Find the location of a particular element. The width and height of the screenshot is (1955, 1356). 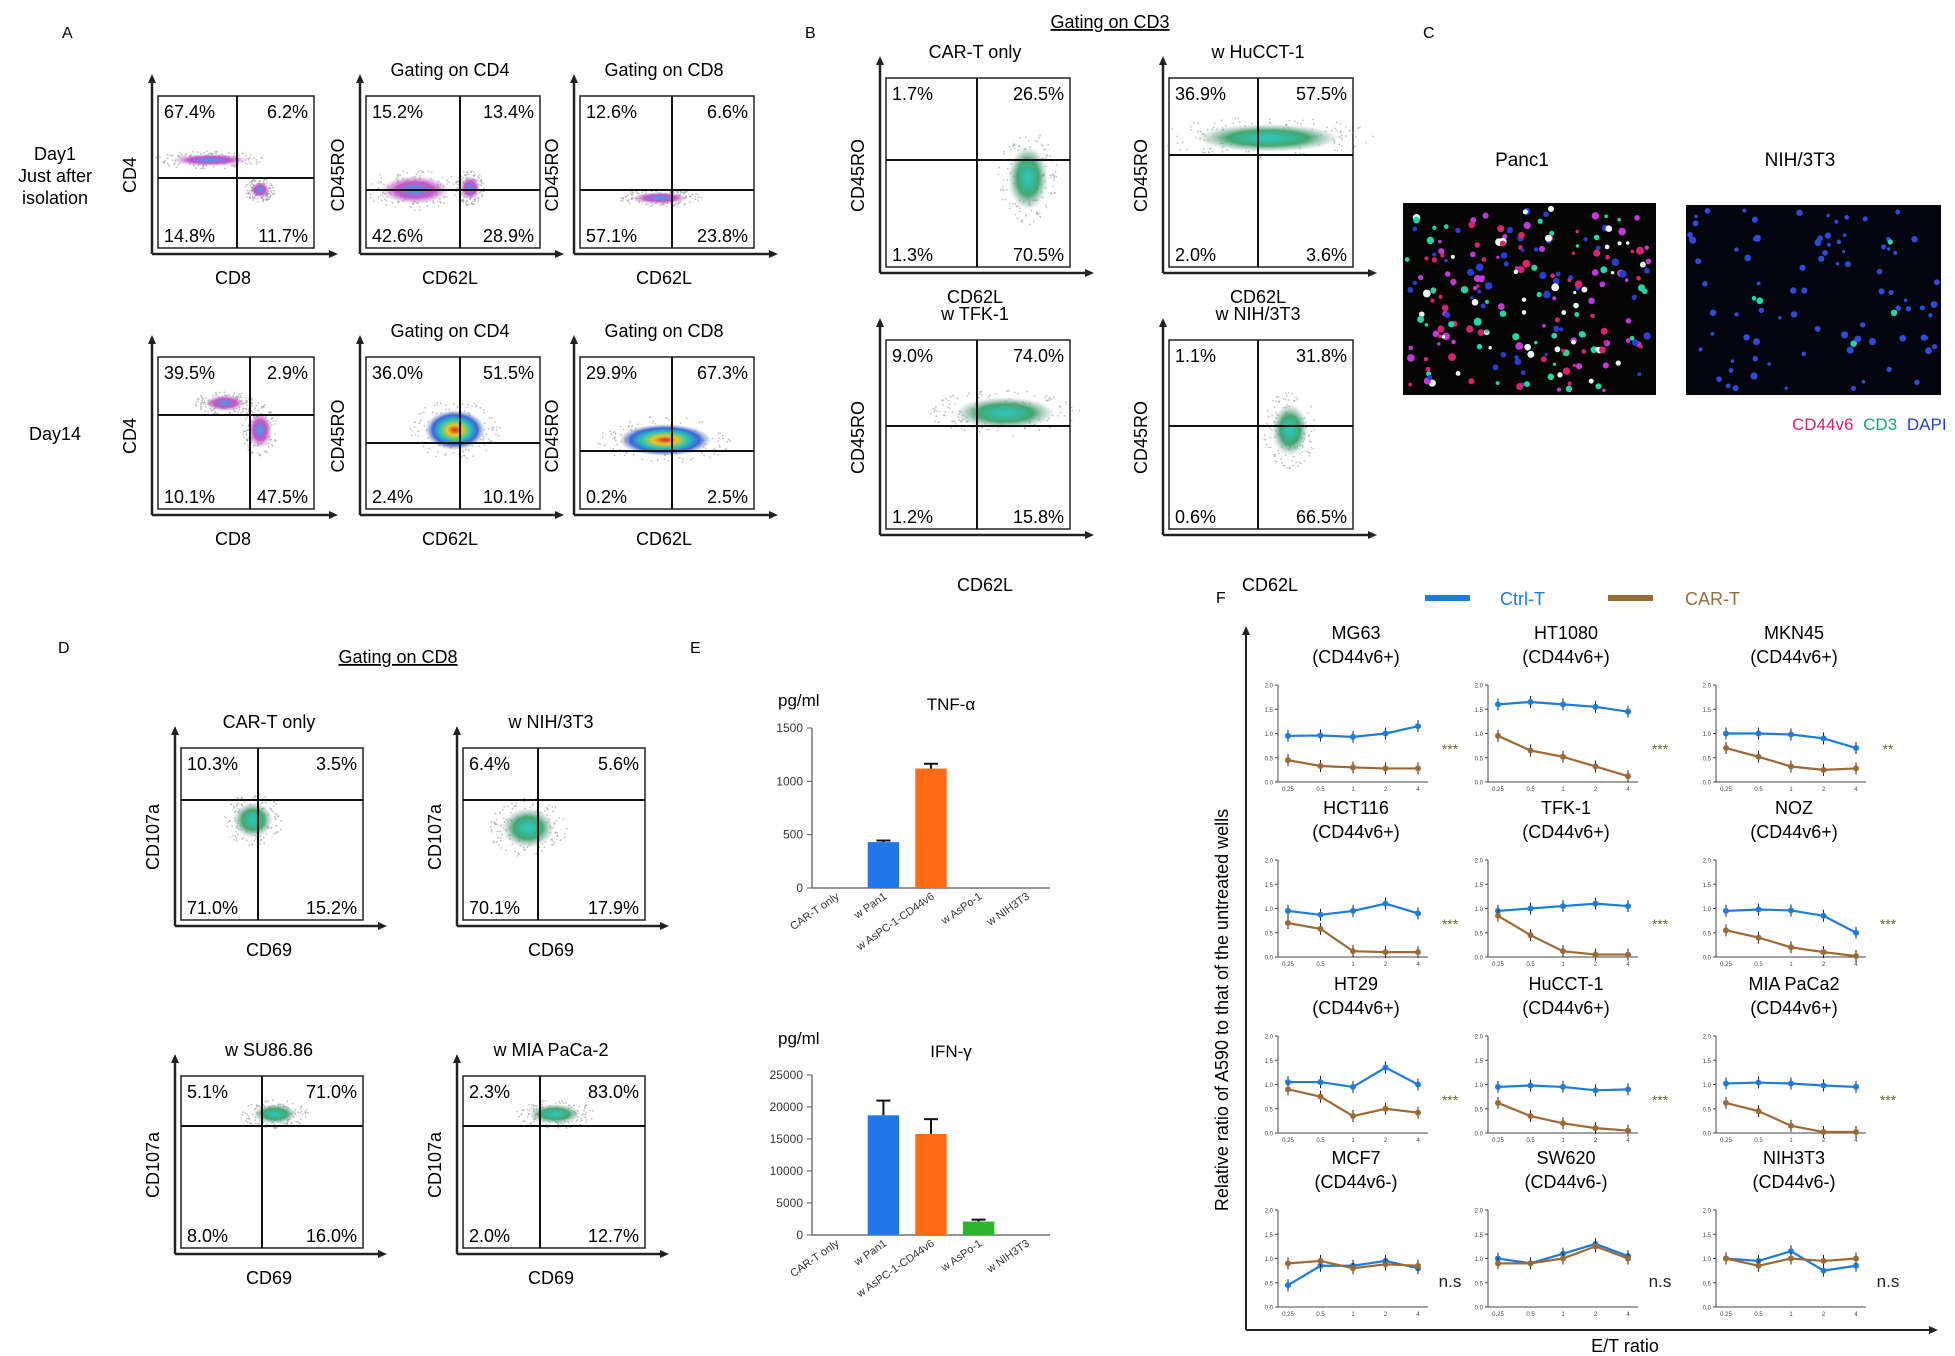

legend-label-ctrl: Ctrl-T is located at coordinates (1522, 599).